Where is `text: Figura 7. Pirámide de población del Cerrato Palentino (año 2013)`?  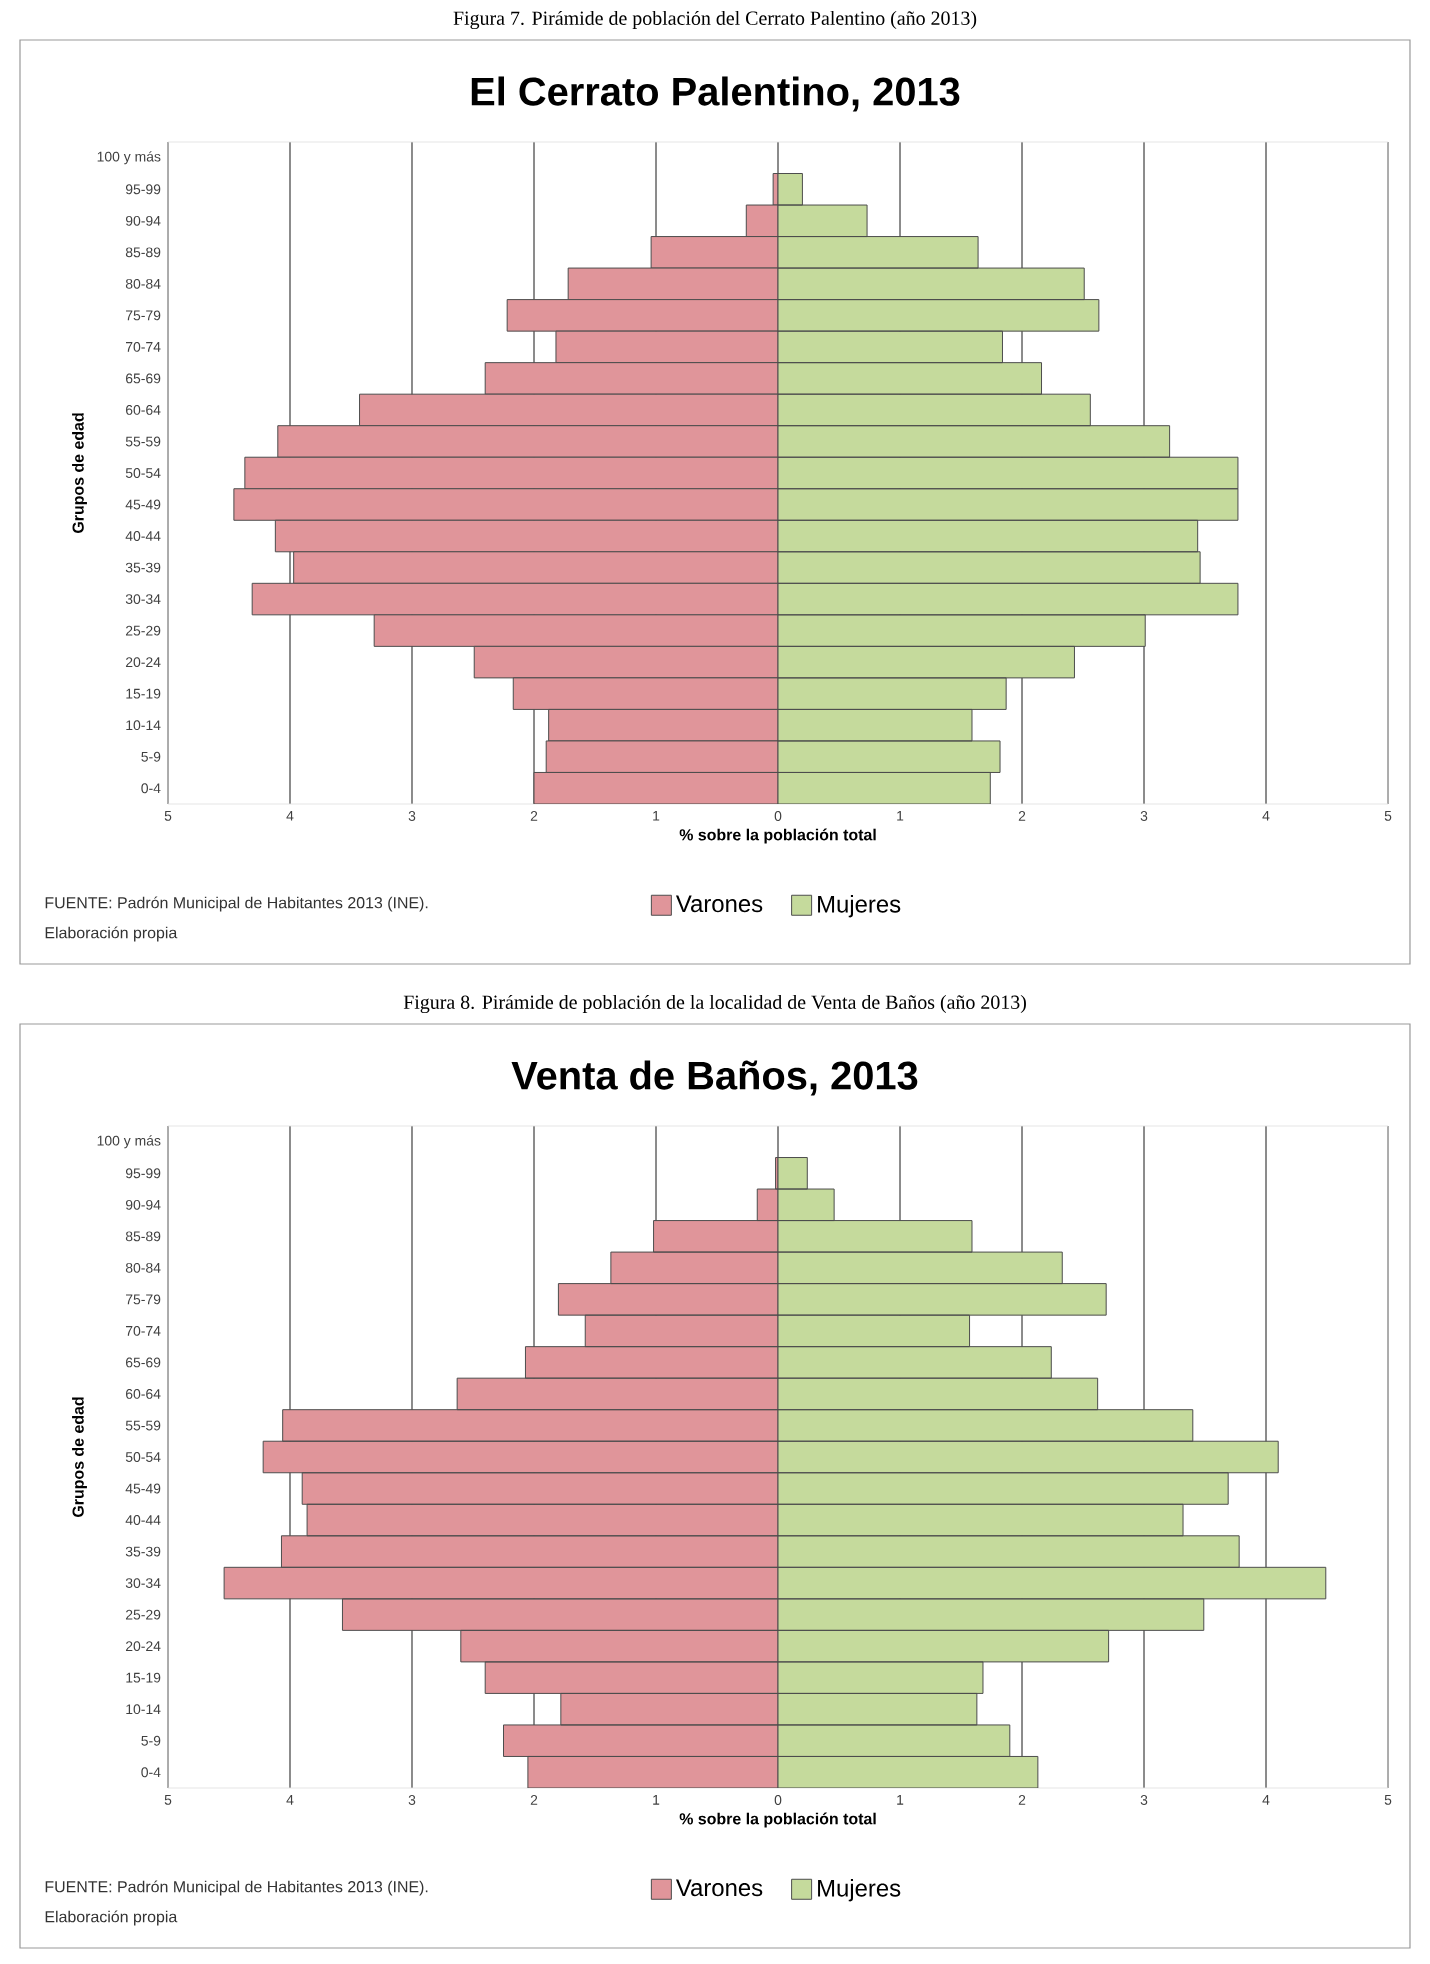
text: Figura 7. Pirámide de población del Cerrato Palentino (año 2013) is located at coordinates (715, 20).